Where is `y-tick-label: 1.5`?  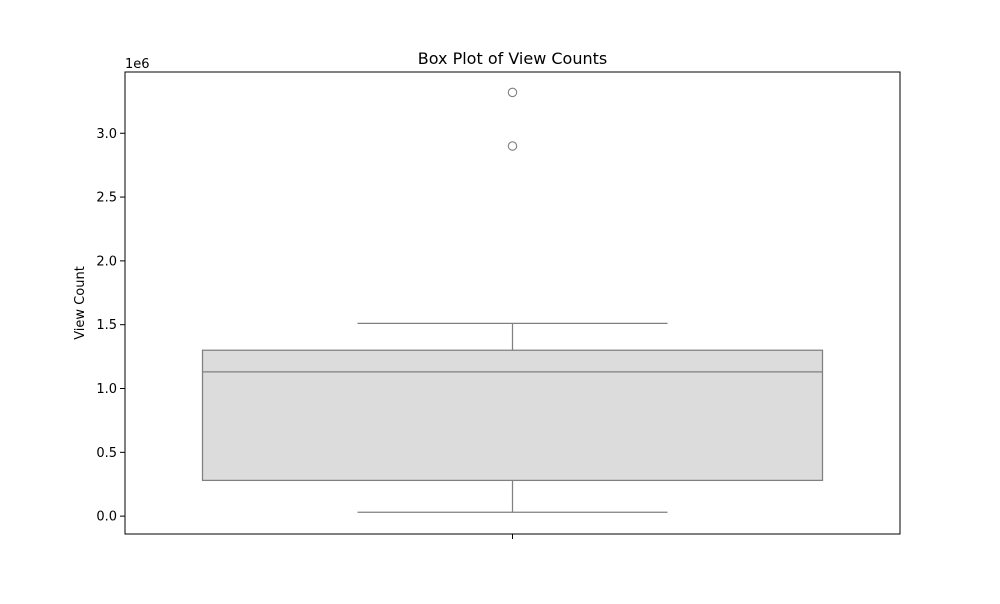 y-tick-label: 1.5 is located at coordinates (106, 325).